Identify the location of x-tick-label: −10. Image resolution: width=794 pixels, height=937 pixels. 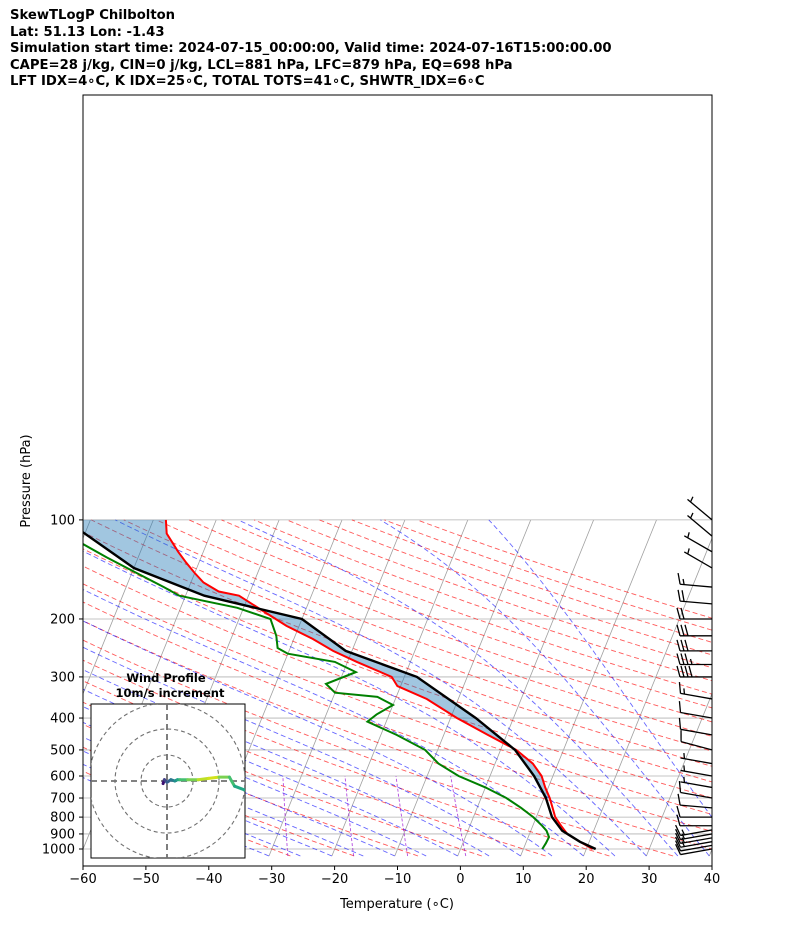
(397, 879).